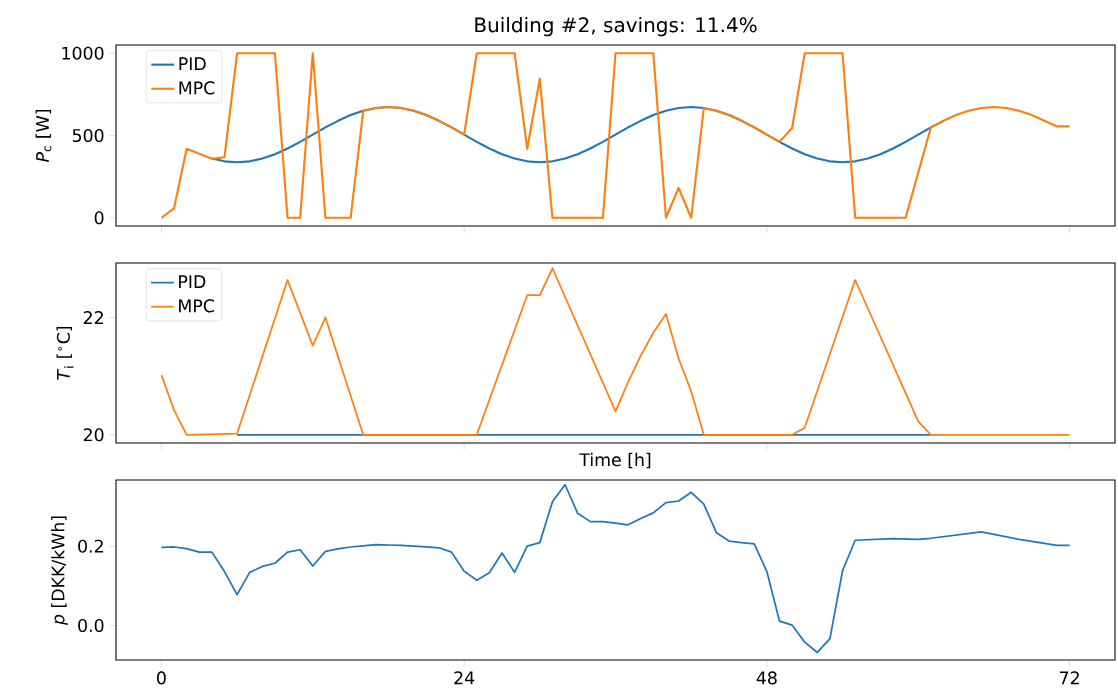 The image size is (1118, 698). Describe the element at coordinates (83, 53) in the screenshot. I see `y-tick-label: 1000` at that location.